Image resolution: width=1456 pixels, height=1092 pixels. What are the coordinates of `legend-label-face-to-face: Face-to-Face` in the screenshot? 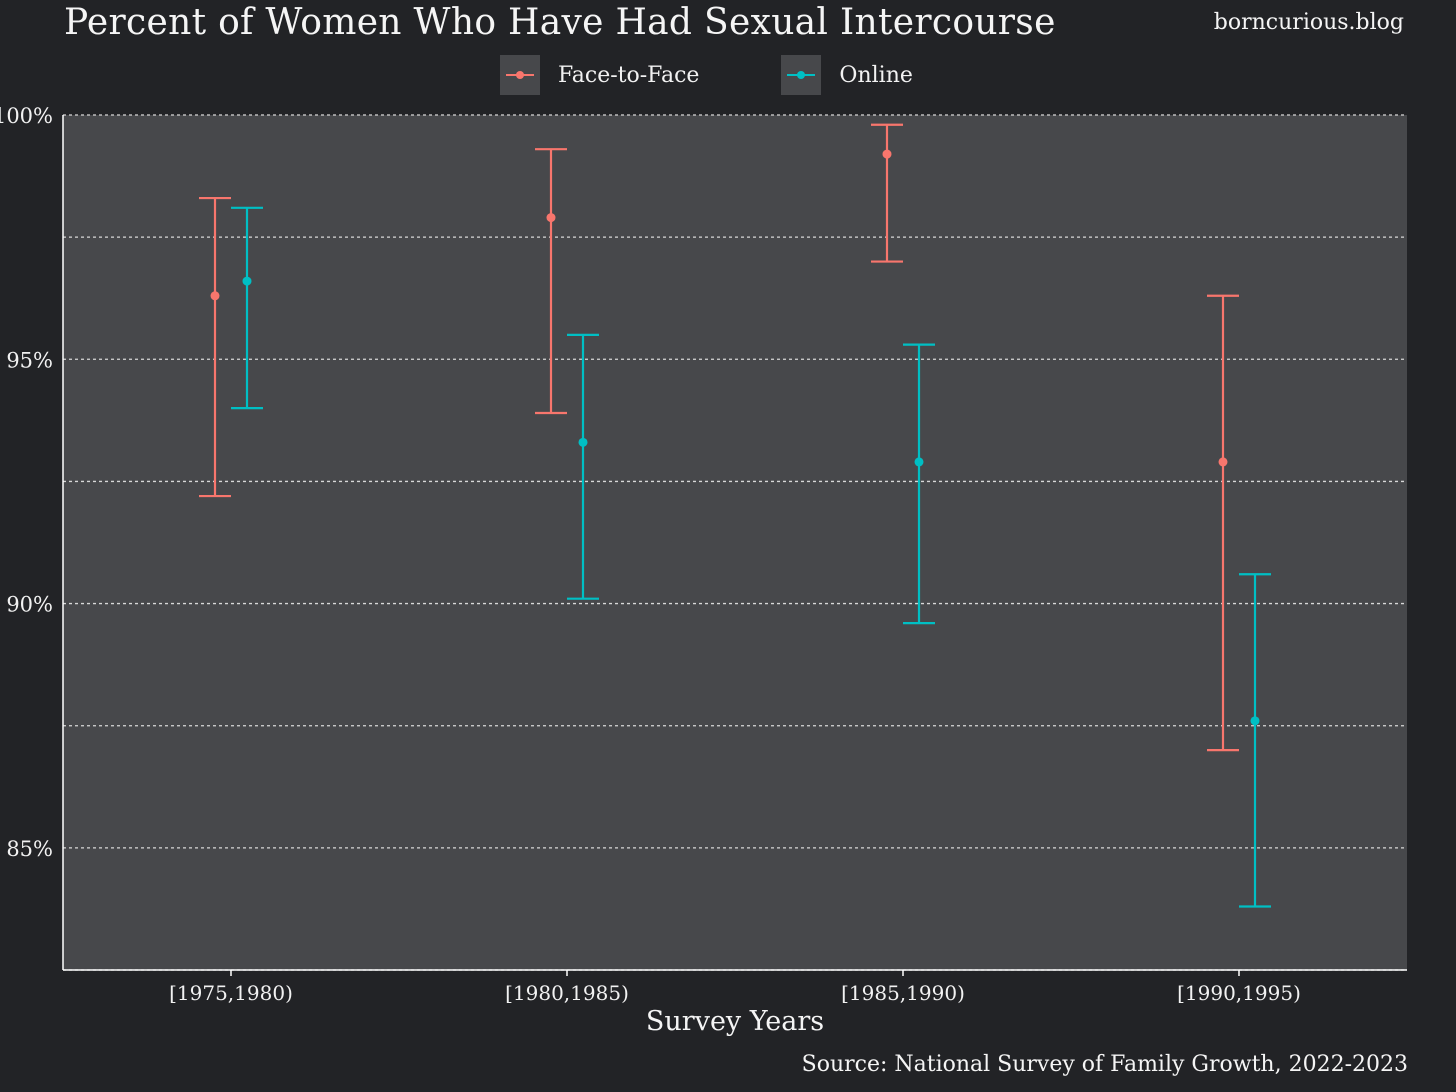 It's located at (629, 75).